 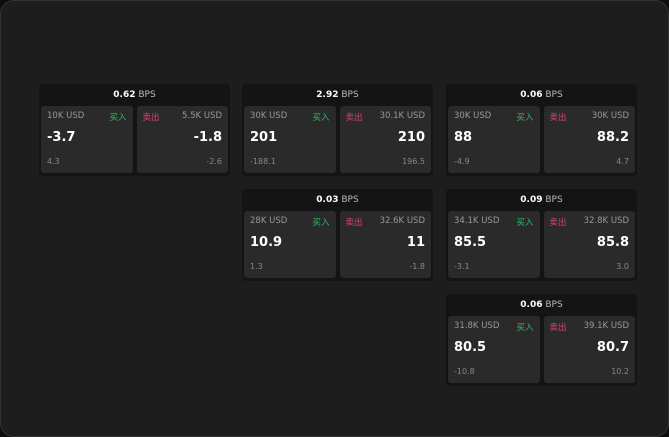 I want to click on sell-panel: 卖出 39.1K USD 80.7 10.2, so click(x=589, y=349).